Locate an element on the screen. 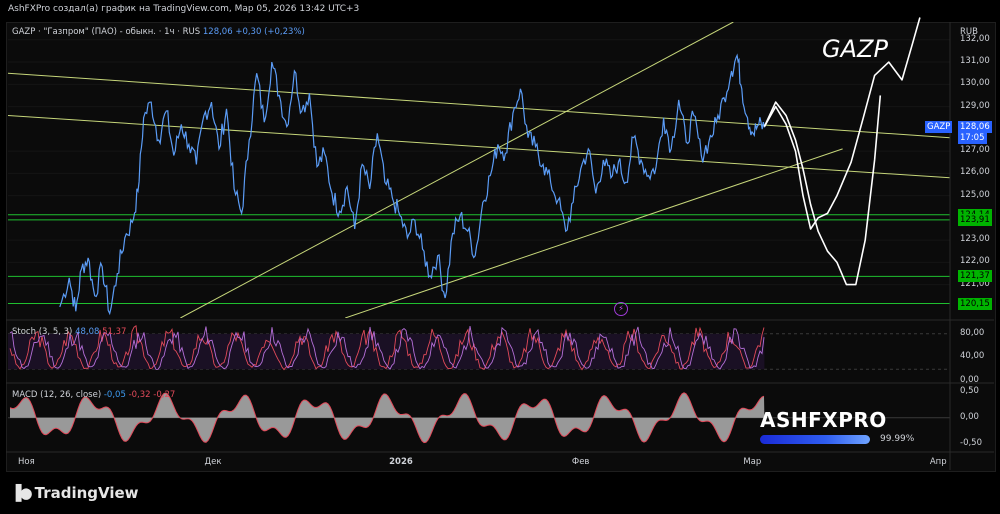 The image size is (1000, 514). stoch-title: Stoch (3, 5, 3) 48,08 51,37 is located at coordinates (69, 332).